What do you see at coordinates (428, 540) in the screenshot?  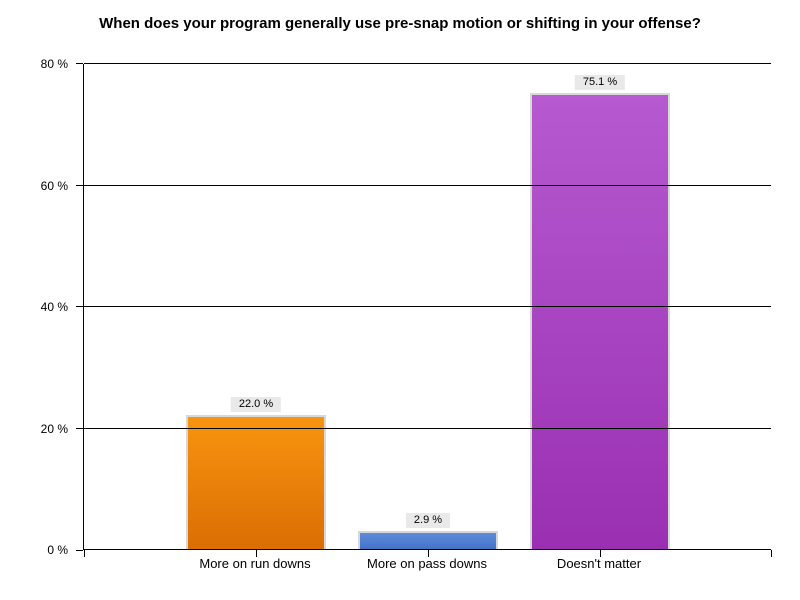 I see `bar-more-on-pass-downs` at bounding box center [428, 540].